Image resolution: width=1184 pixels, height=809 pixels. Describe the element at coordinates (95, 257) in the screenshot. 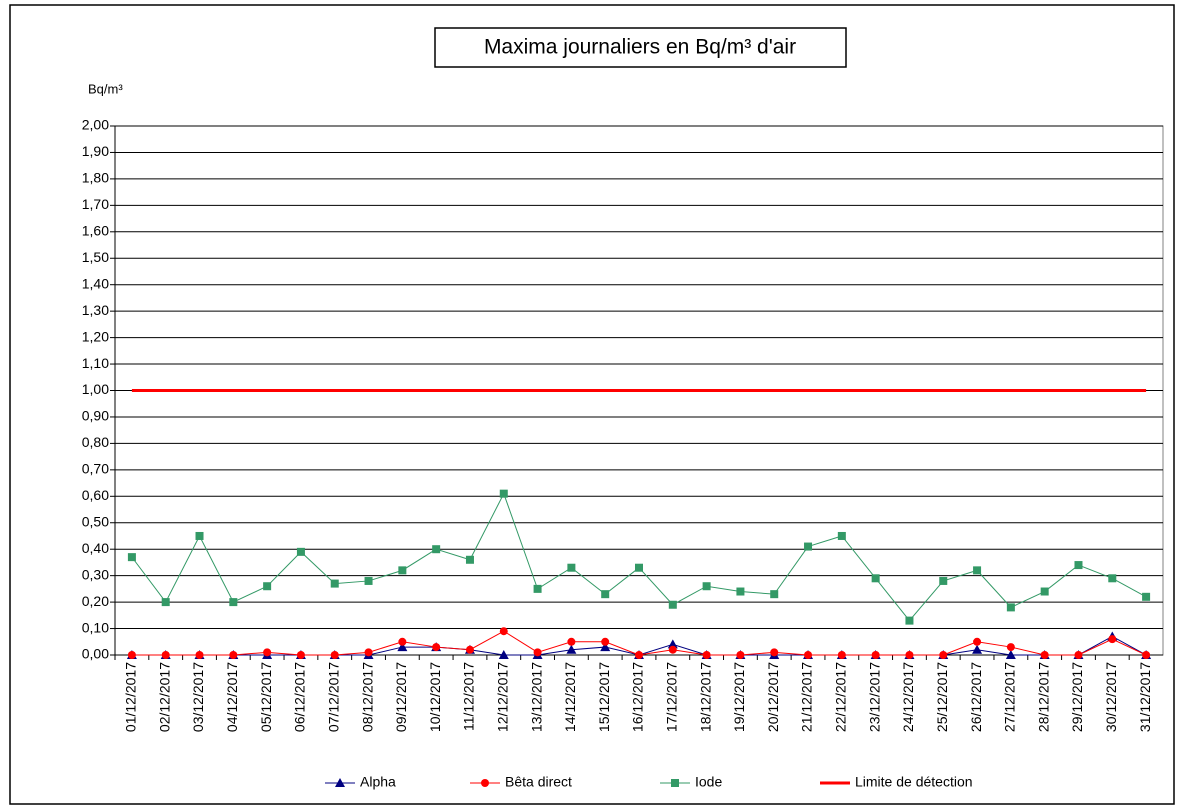

I see `y-tick-label: 1,50` at that location.